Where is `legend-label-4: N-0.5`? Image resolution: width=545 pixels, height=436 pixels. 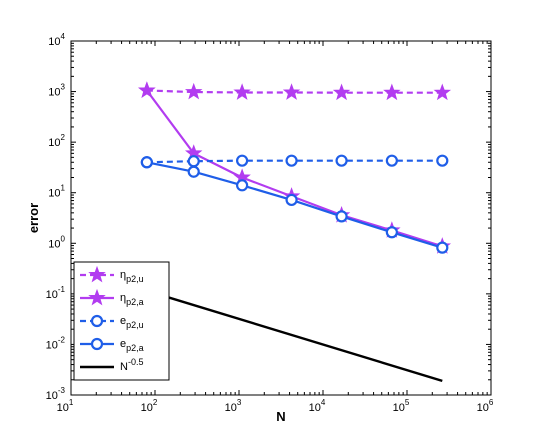
legend-label-4: N-0.5 is located at coordinates (131, 365).